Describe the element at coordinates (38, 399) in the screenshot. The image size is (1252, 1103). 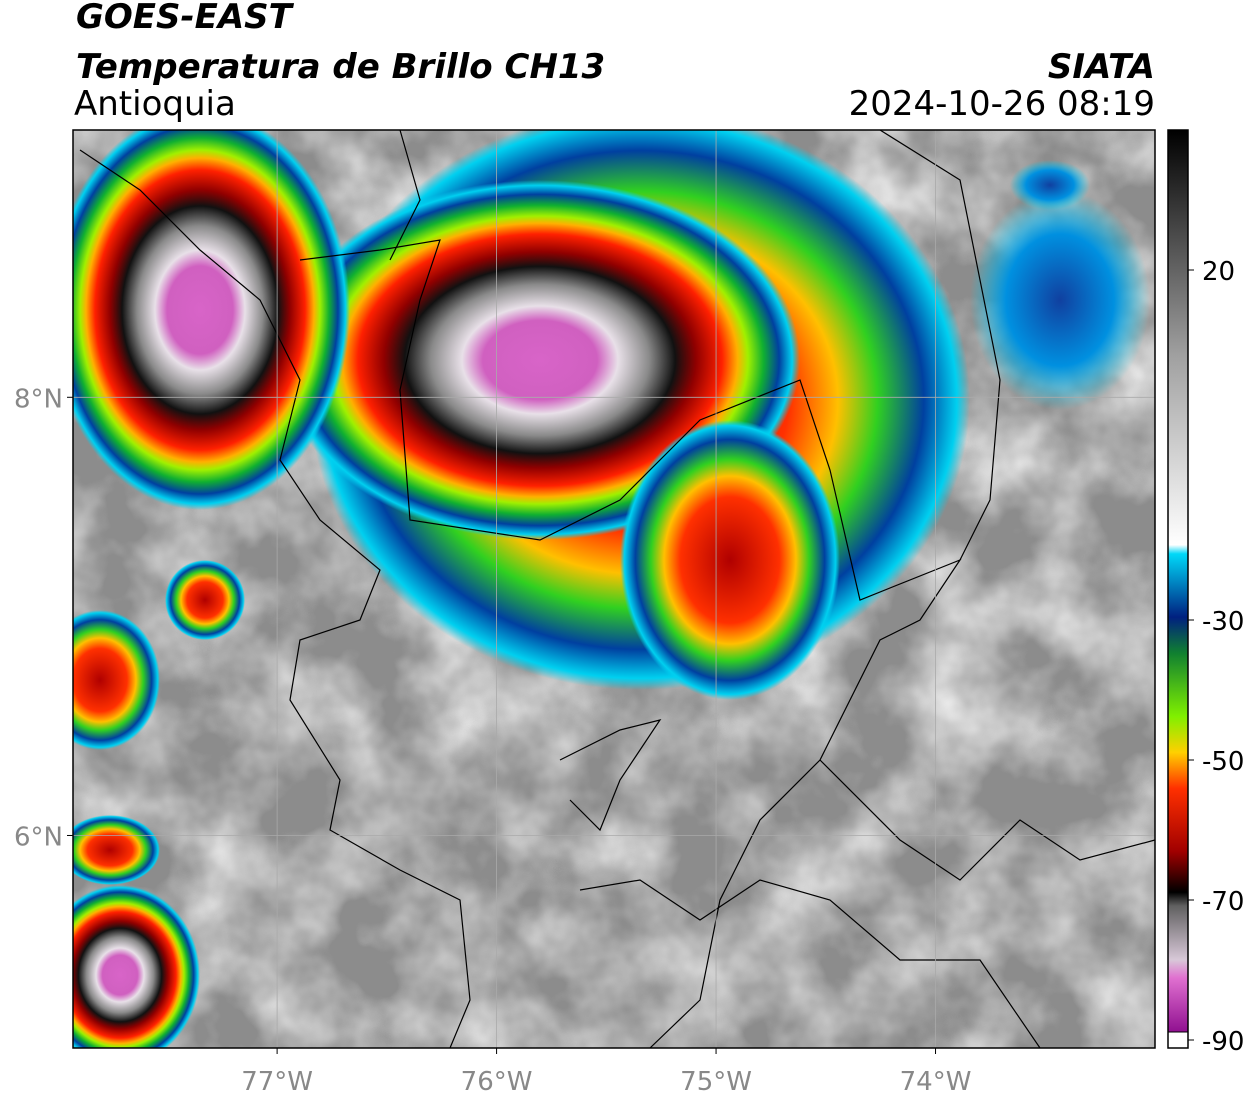
I see `y-tick-label: 8°N` at that location.